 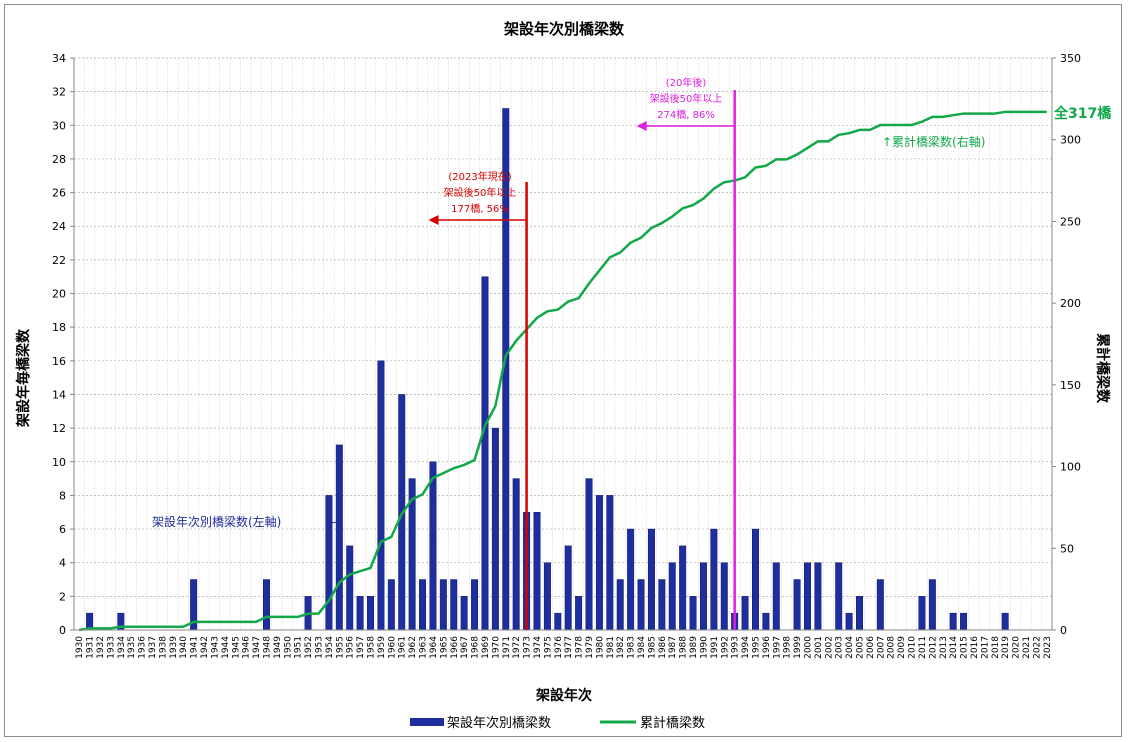 What do you see at coordinates (600, 647) in the screenshot?
I see `x-tick-label: 1980` at bounding box center [600, 647].